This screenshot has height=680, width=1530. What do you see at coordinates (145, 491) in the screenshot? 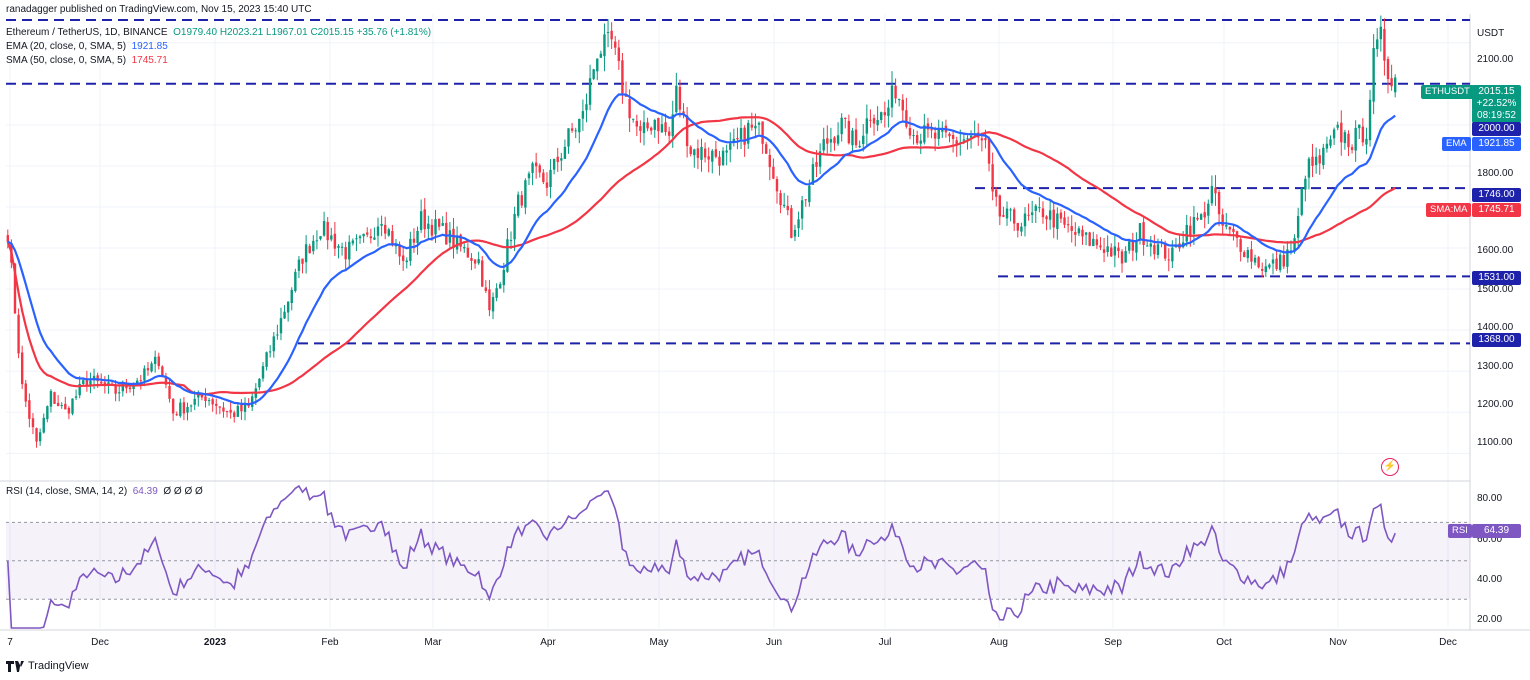
I see `rsi-legend-value: 64.39` at bounding box center [145, 491].